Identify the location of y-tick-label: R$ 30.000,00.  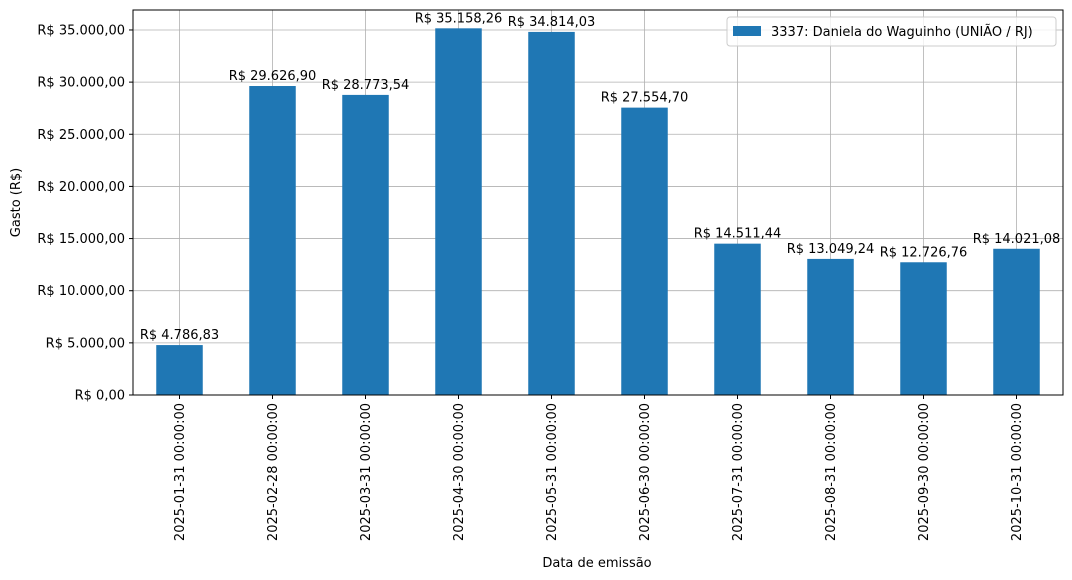
(81, 83).